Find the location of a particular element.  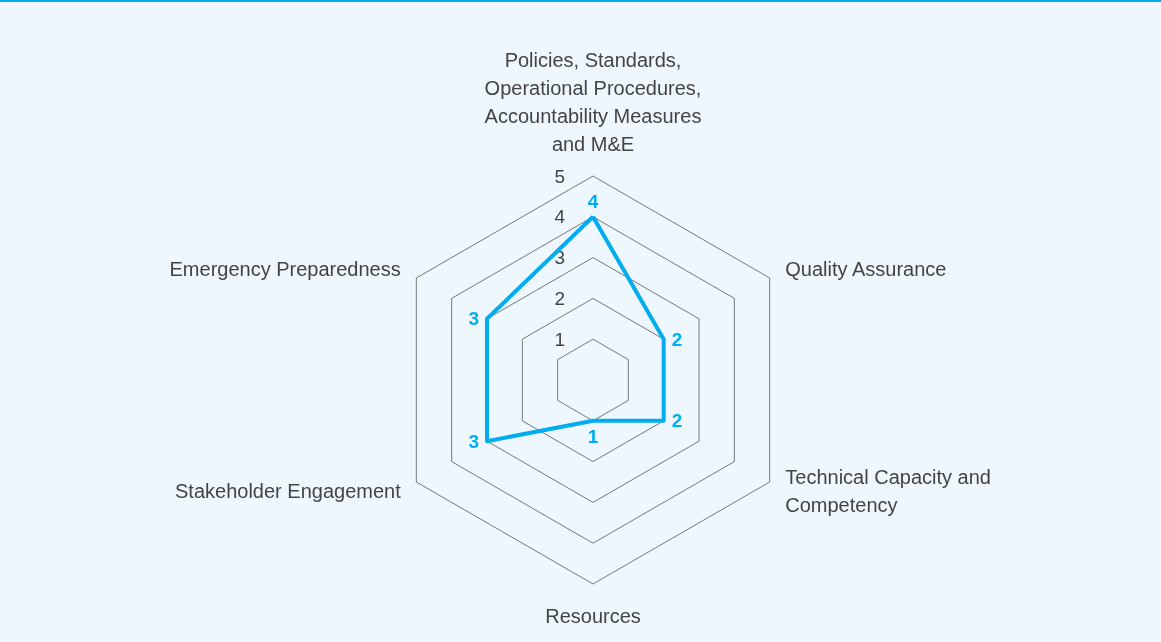

y-tick-label: 1 is located at coordinates (559, 339).